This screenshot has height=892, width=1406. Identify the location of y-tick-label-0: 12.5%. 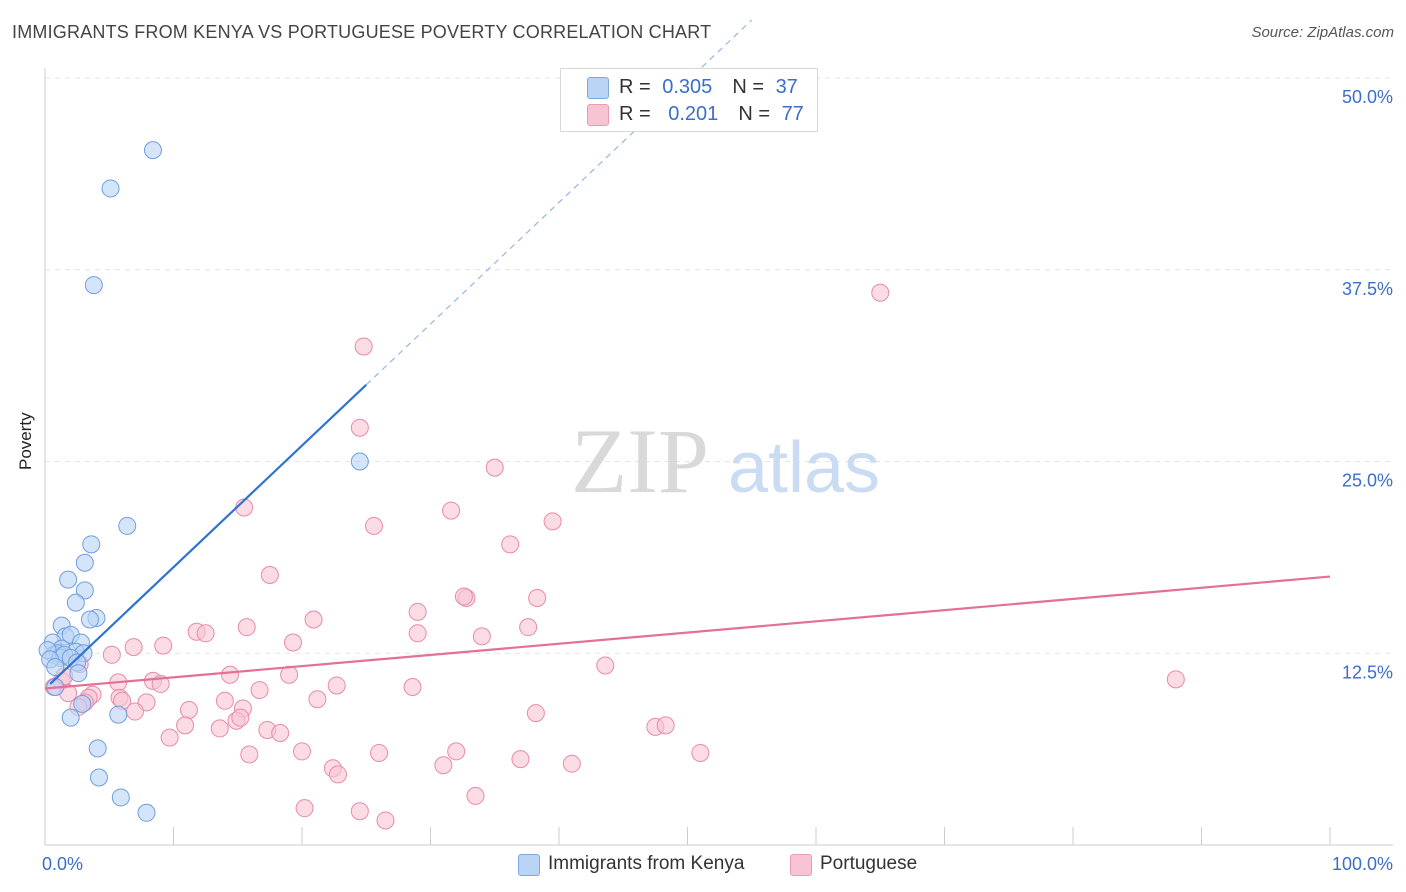
(1367, 672).